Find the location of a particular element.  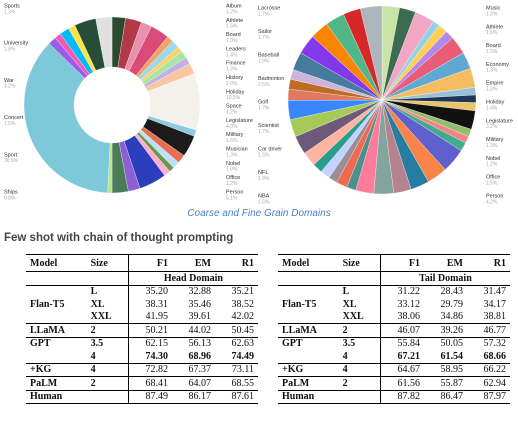

score-cell: 68.66 is located at coordinates (488, 357).